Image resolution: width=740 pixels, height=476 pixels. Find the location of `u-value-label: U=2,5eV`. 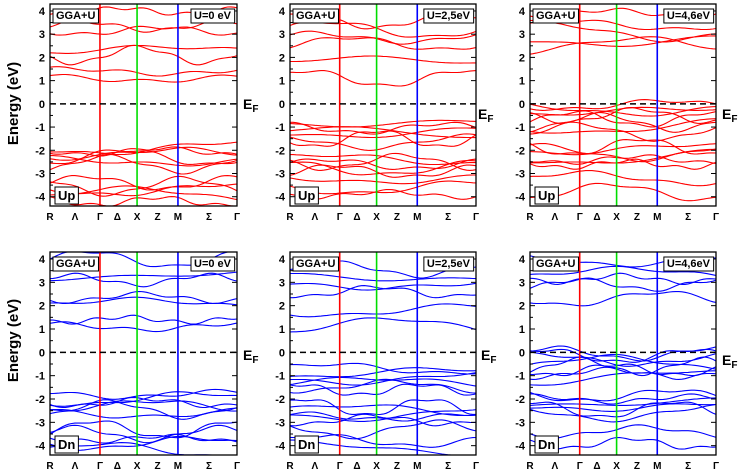

u-value-label: U=2,5eV is located at coordinates (449, 16).